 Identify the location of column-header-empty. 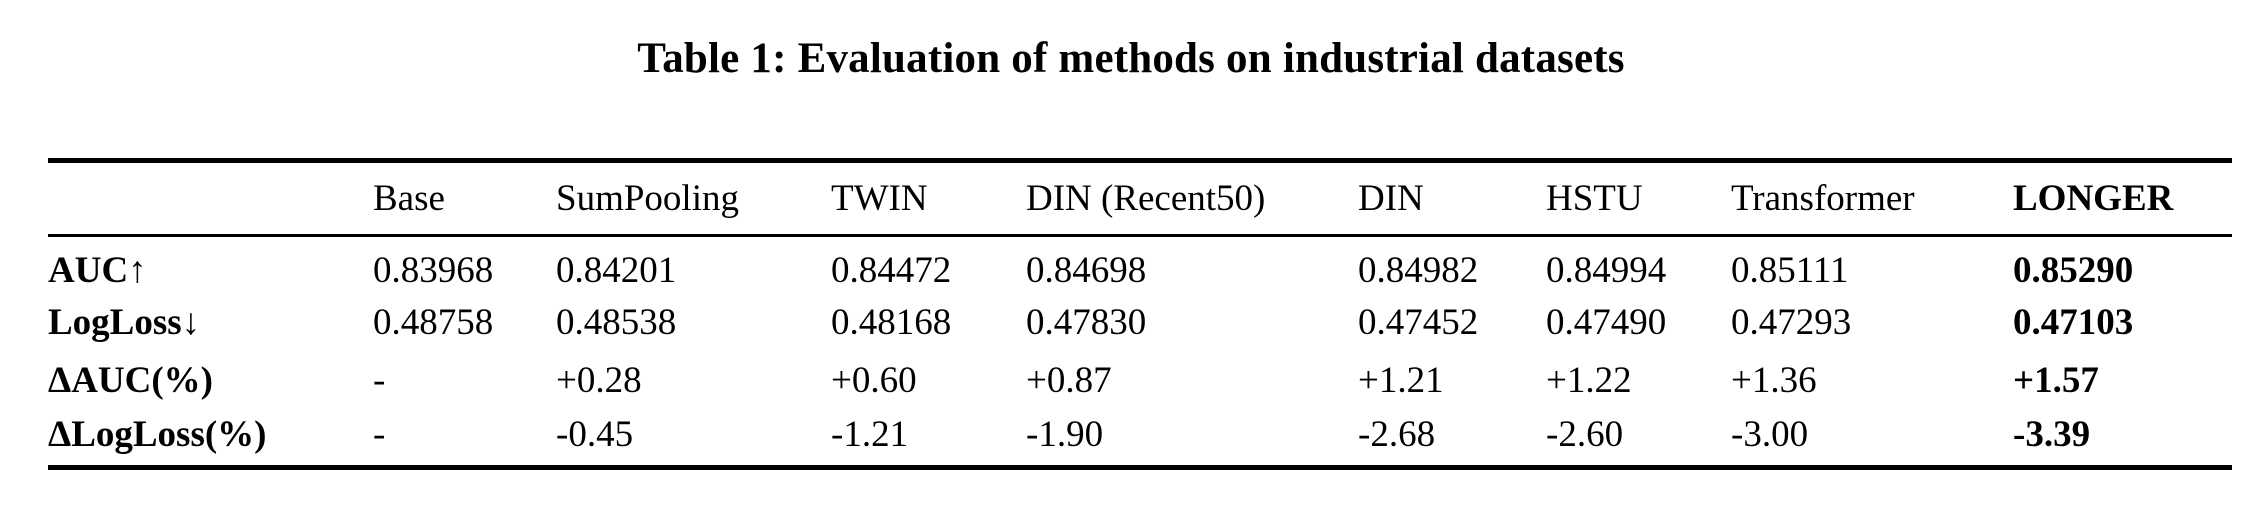
(210, 198).